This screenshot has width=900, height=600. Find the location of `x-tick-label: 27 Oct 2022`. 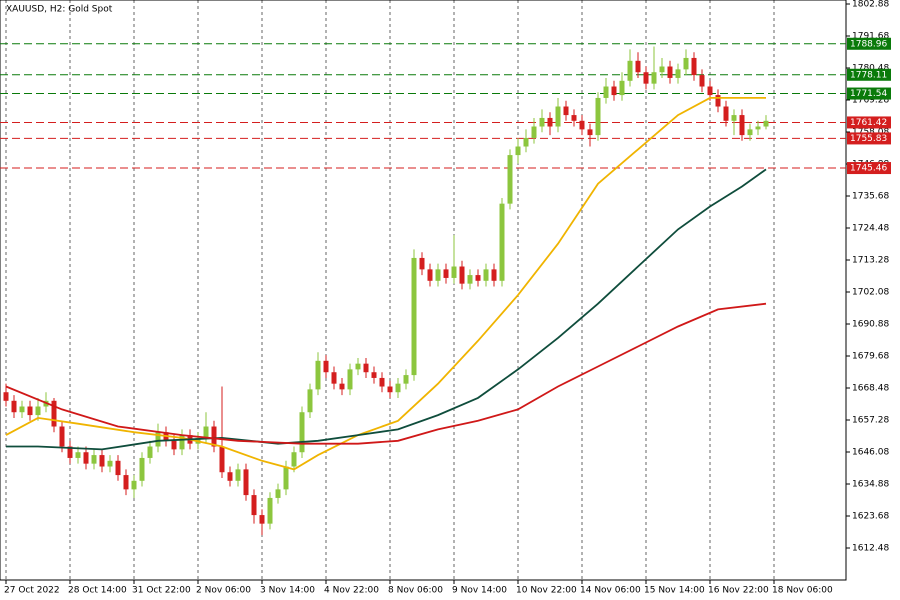

x-tick-label: 27 Oct 2022 is located at coordinates (32, 591).